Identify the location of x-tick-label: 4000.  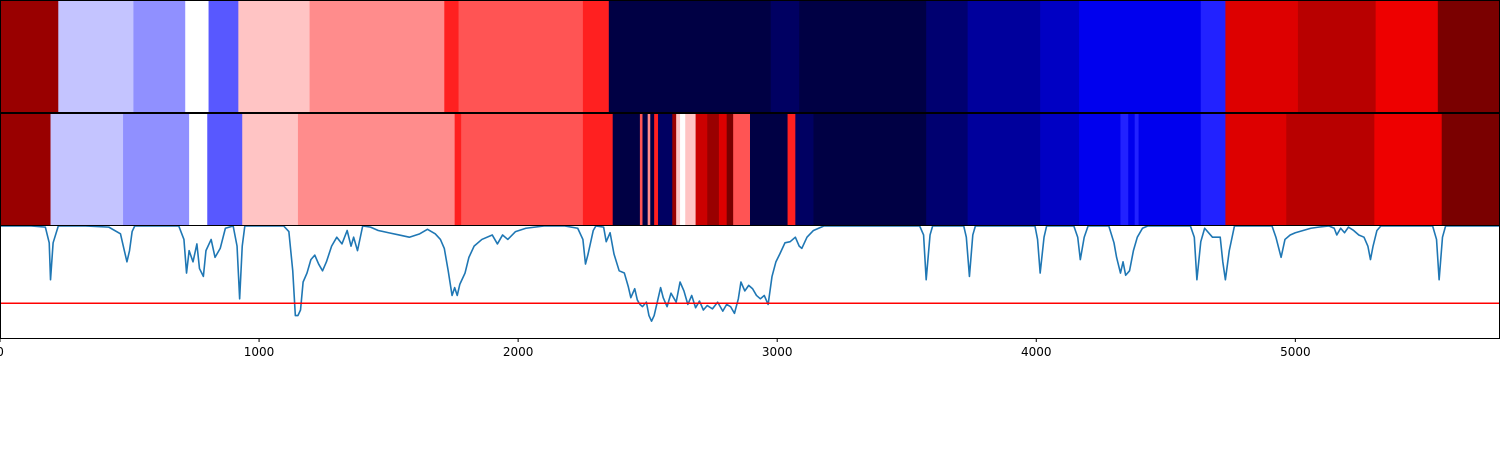
(1036, 352).